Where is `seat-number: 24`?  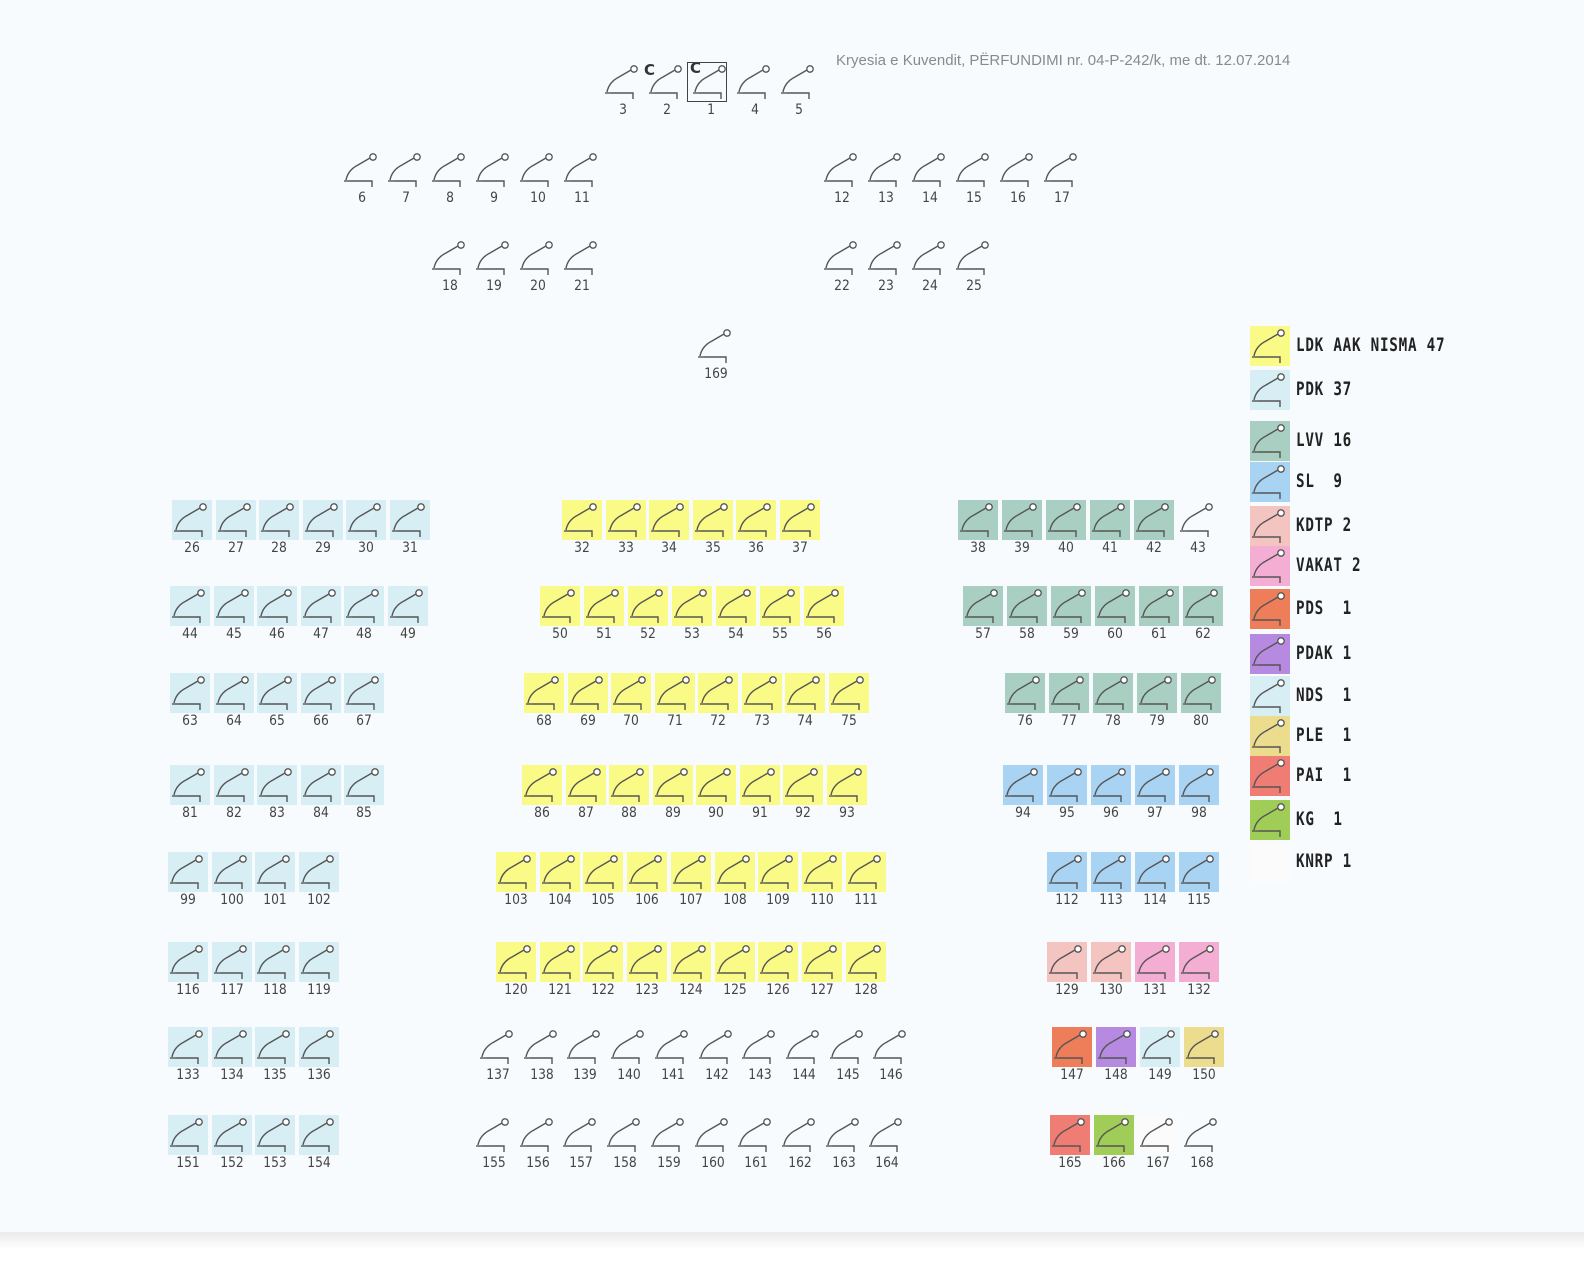 seat-number: 24 is located at coordinates (930, 286).